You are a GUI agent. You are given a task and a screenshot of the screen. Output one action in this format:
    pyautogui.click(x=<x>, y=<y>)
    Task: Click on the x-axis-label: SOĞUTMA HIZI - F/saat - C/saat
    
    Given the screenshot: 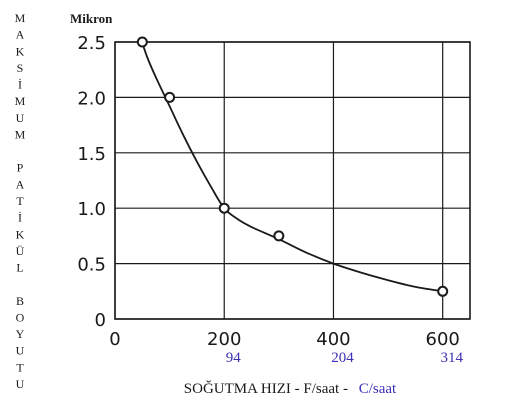 What is the action you would take?
    pyautogui.click(x=290, y=388)
    